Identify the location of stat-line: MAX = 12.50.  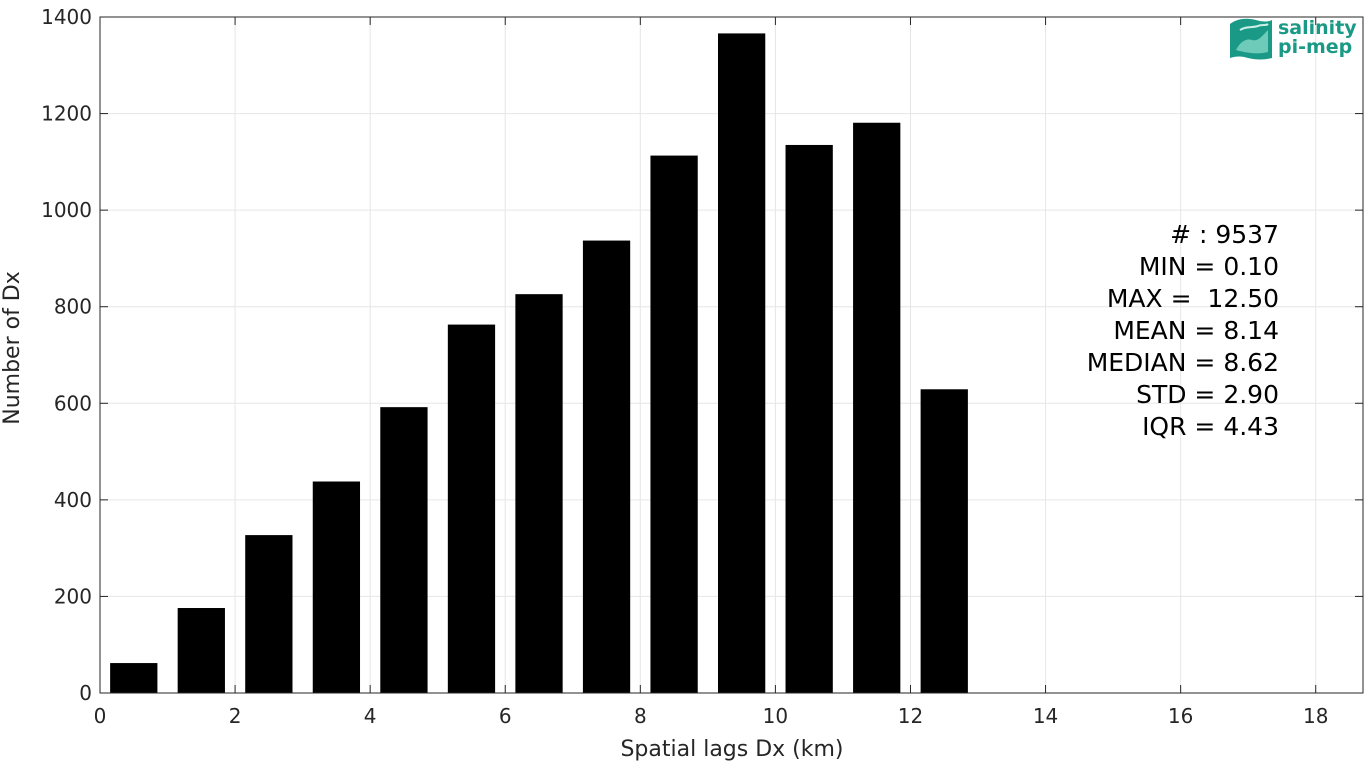
(1193, 298).